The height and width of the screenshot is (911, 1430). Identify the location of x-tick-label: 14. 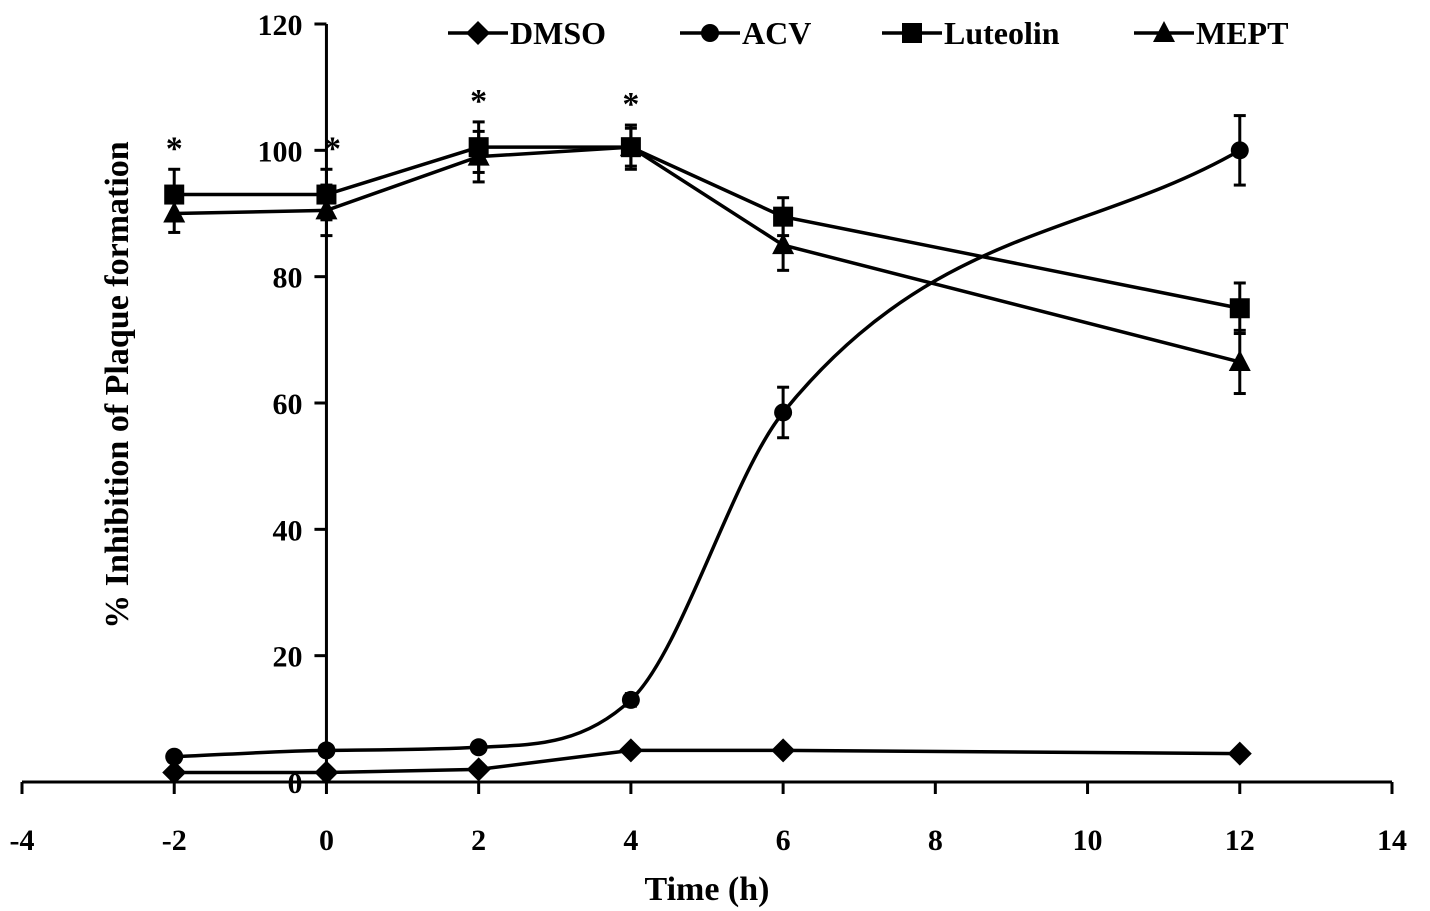
(1392, 840).